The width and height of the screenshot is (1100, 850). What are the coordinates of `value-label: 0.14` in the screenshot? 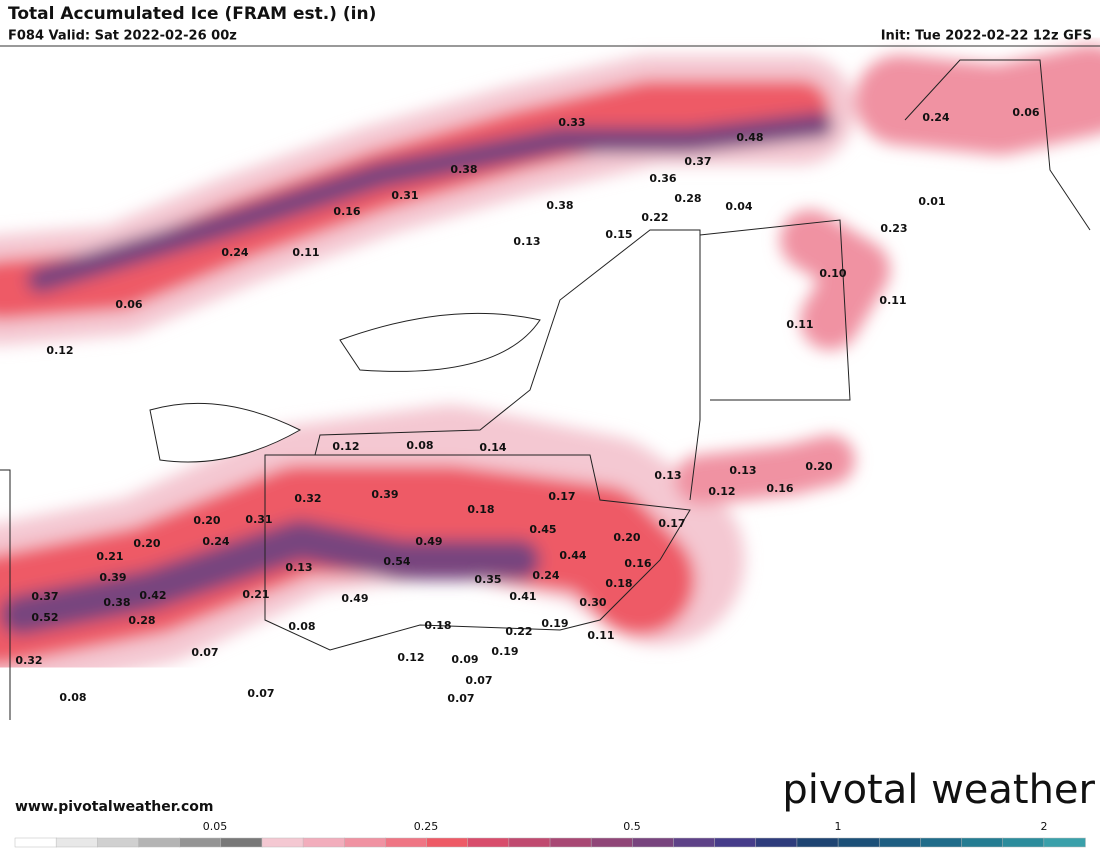 It's located at (492, 447).